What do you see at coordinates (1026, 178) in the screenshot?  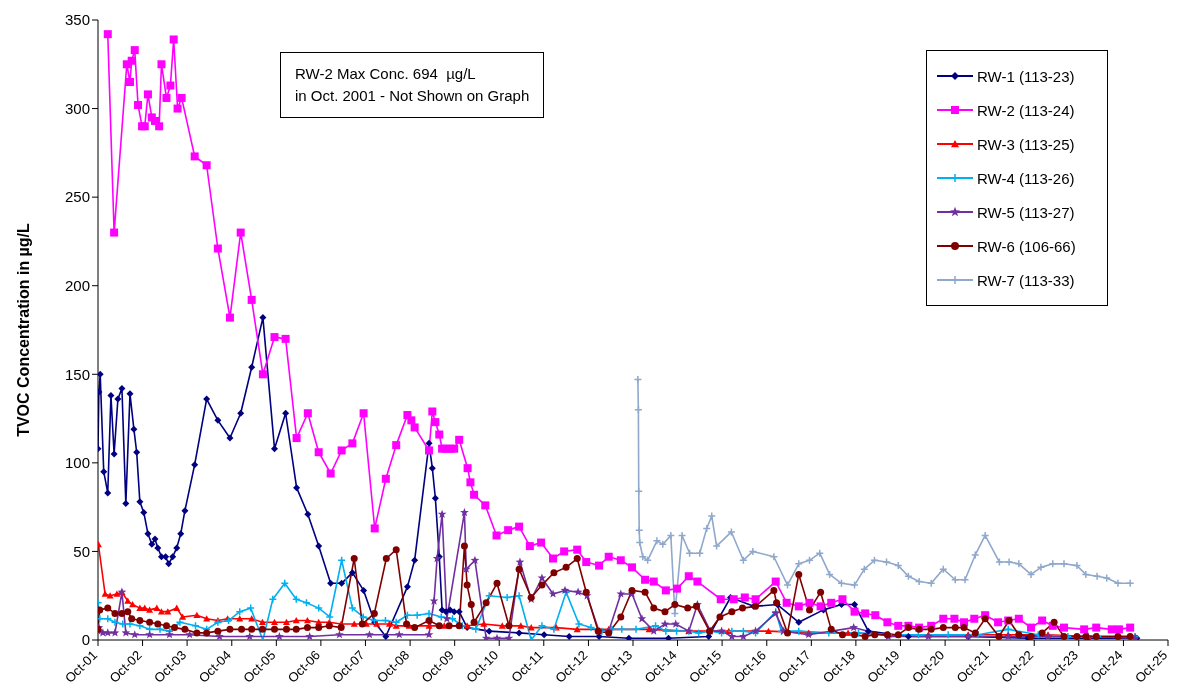 I see `legend-label: RW-4 (113-26)` at bounding box center [1026, 178].